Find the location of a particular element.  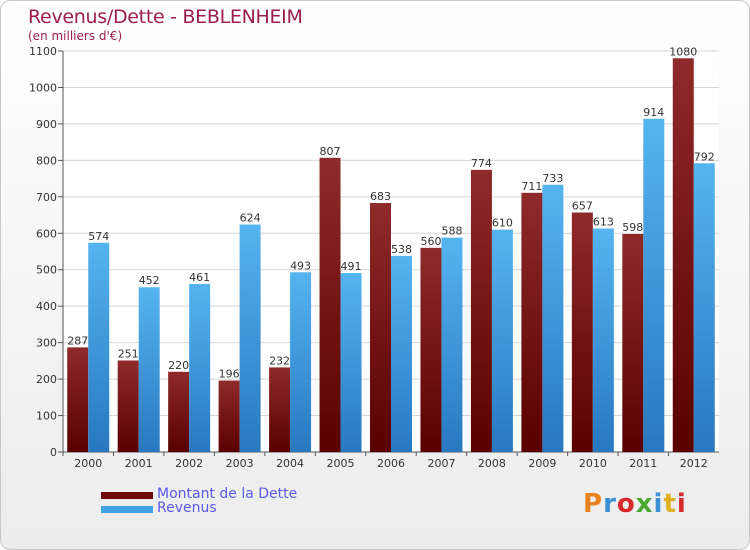

x-tick-label: 2006 is located at coordinates (391, 463).